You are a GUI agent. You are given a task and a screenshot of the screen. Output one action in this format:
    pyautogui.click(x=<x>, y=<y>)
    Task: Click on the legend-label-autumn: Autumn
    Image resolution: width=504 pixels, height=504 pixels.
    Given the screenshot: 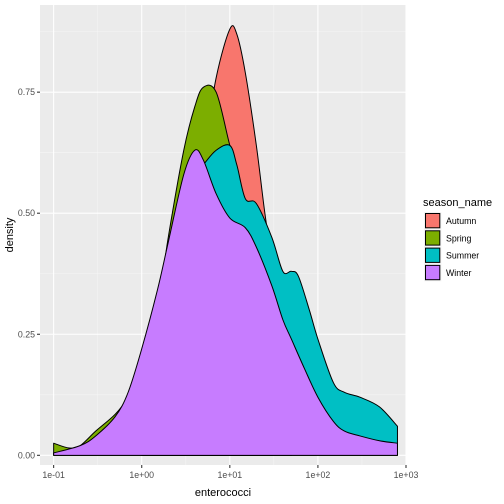 What is the action you would take?
    pyautogui.click(x=461, y=221)
    